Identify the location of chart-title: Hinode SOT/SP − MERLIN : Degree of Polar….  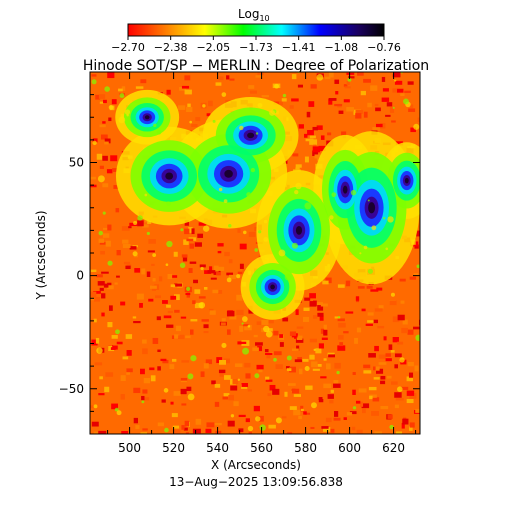
(256, 66).